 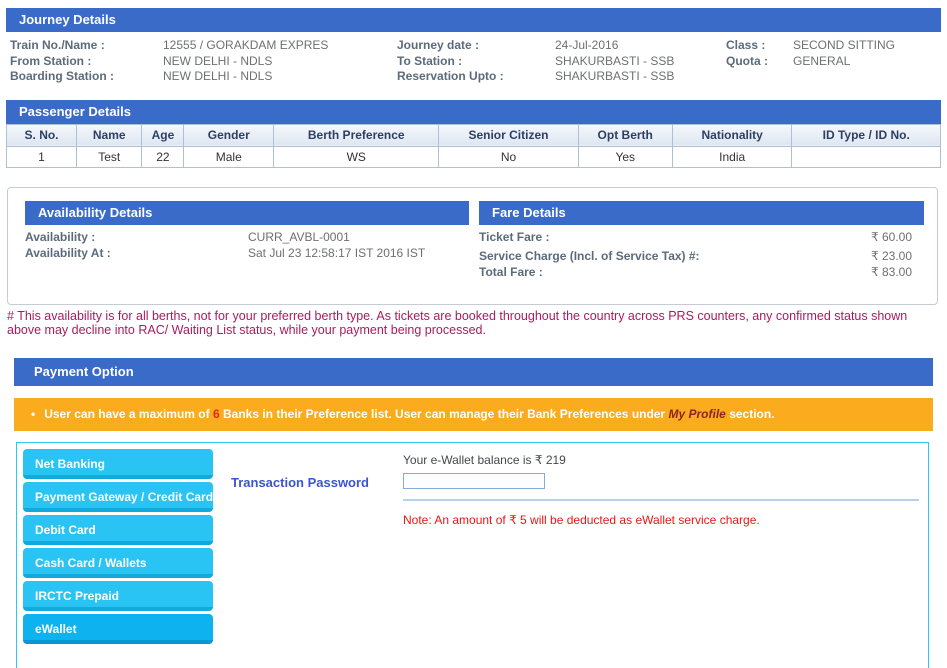 What do you see at coordinates (511, 271) in the screenshot?
I see `fare-label: Total Fare :` at bounding box center [511, 271].